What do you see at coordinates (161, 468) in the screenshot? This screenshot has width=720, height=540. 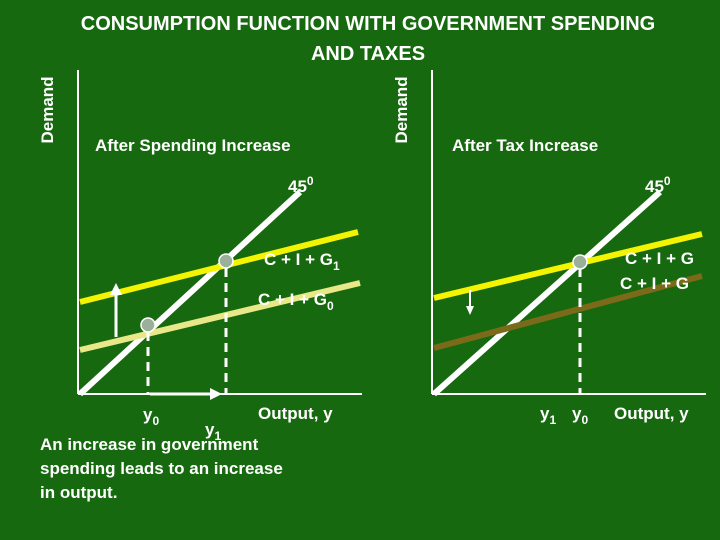 I see `caption-line: spending leads to an increase` at bounding box center [161, 468].